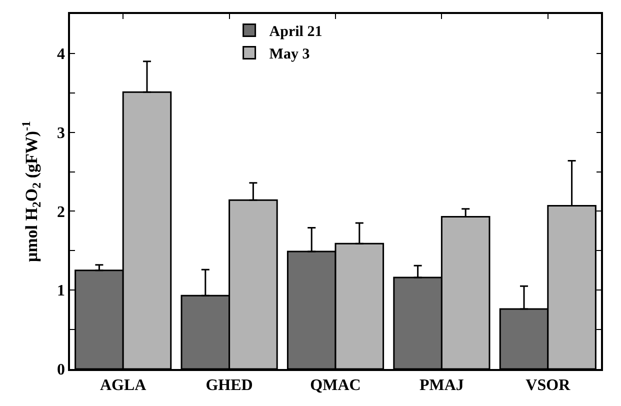  Describe the element at coordinates (61, 133) in the screenshot. I see `y-tick-label: 3` at that location.